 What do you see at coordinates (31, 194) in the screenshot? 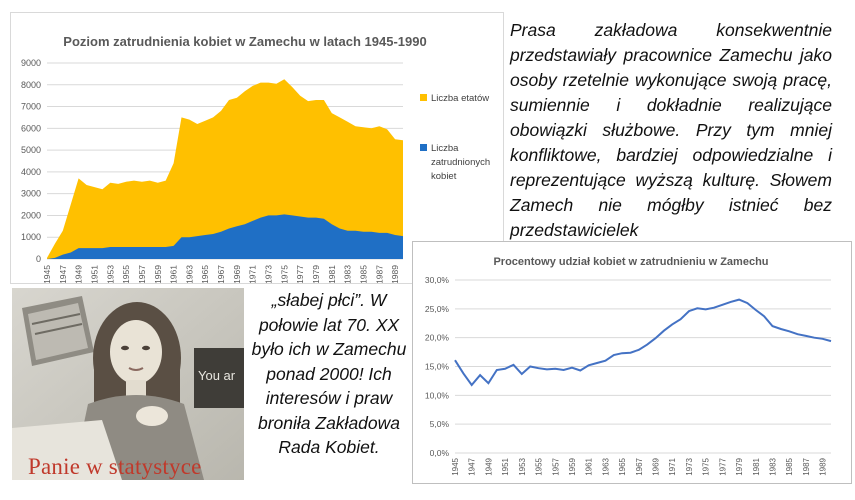
I see `y-tick-label: 3000` at bounding box center [31, 194].